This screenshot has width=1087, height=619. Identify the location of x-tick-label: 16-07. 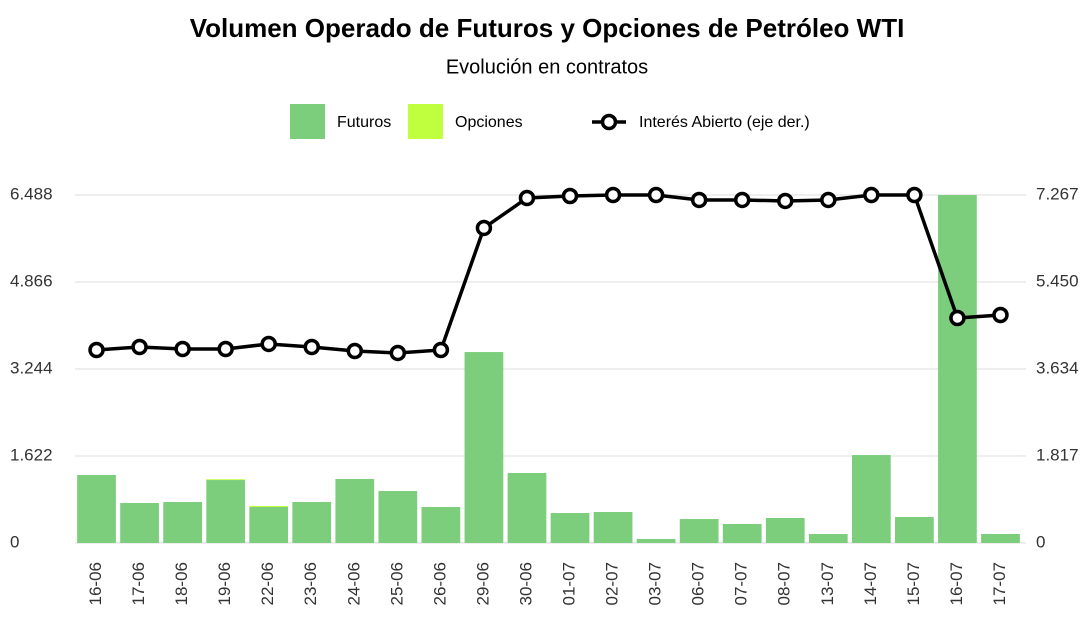
(956, 583).